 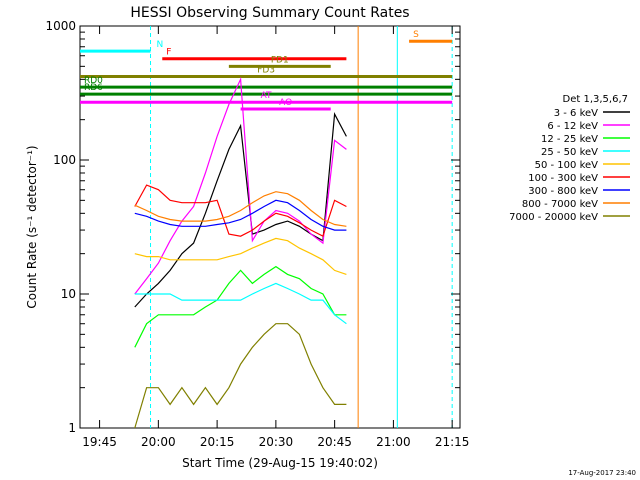 I want to click on legend-label-7: 800 - 7000 keV, so click(x=560, y=204).